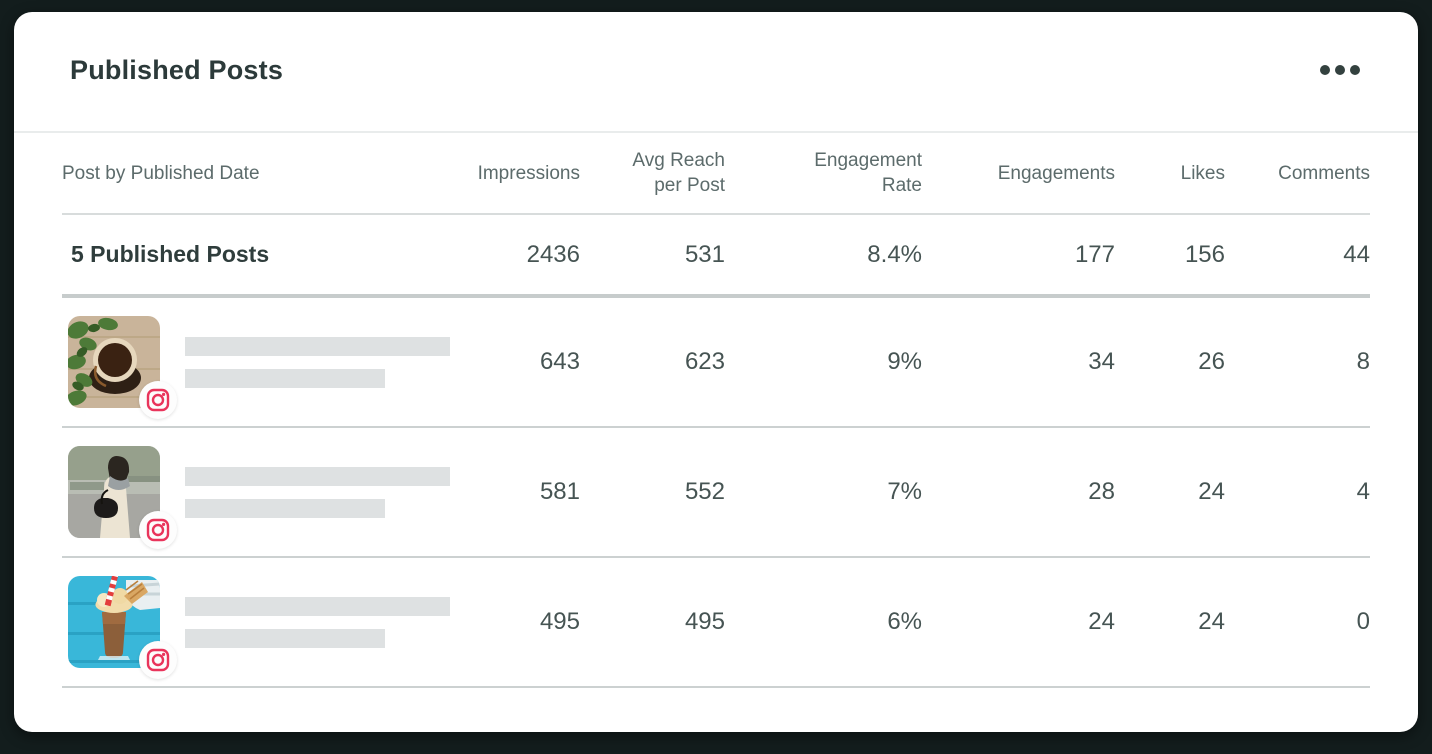 The height and width of the screenshot is (754, 1432). What do you see at coordinates (1101, 621) in the screenshot?
I see `post-engagements: 24` at bounding box center [1101, 621].